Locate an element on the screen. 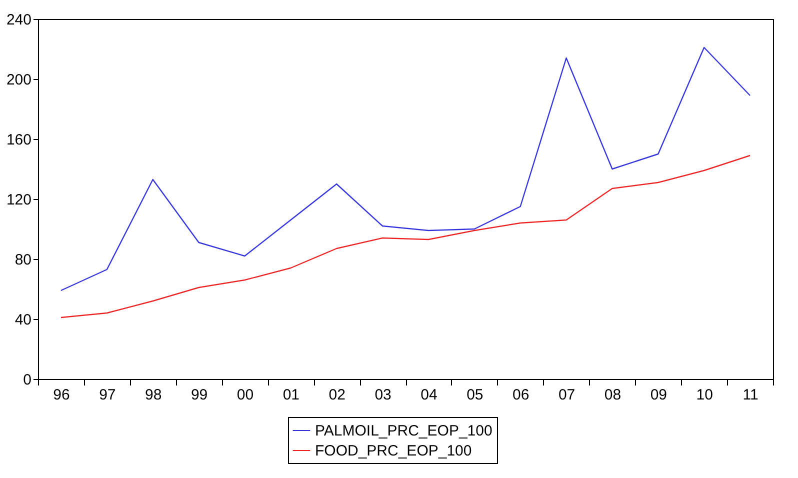 This screenshot has width=798, height=478. y-tick-label: 120 is located at coordinates (19, 200).